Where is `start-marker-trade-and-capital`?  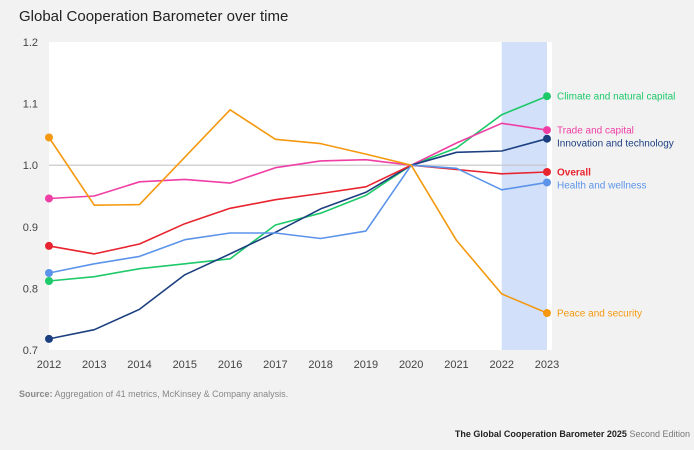 start-marker-trade-and-capital is located at coordinates (49, 198).